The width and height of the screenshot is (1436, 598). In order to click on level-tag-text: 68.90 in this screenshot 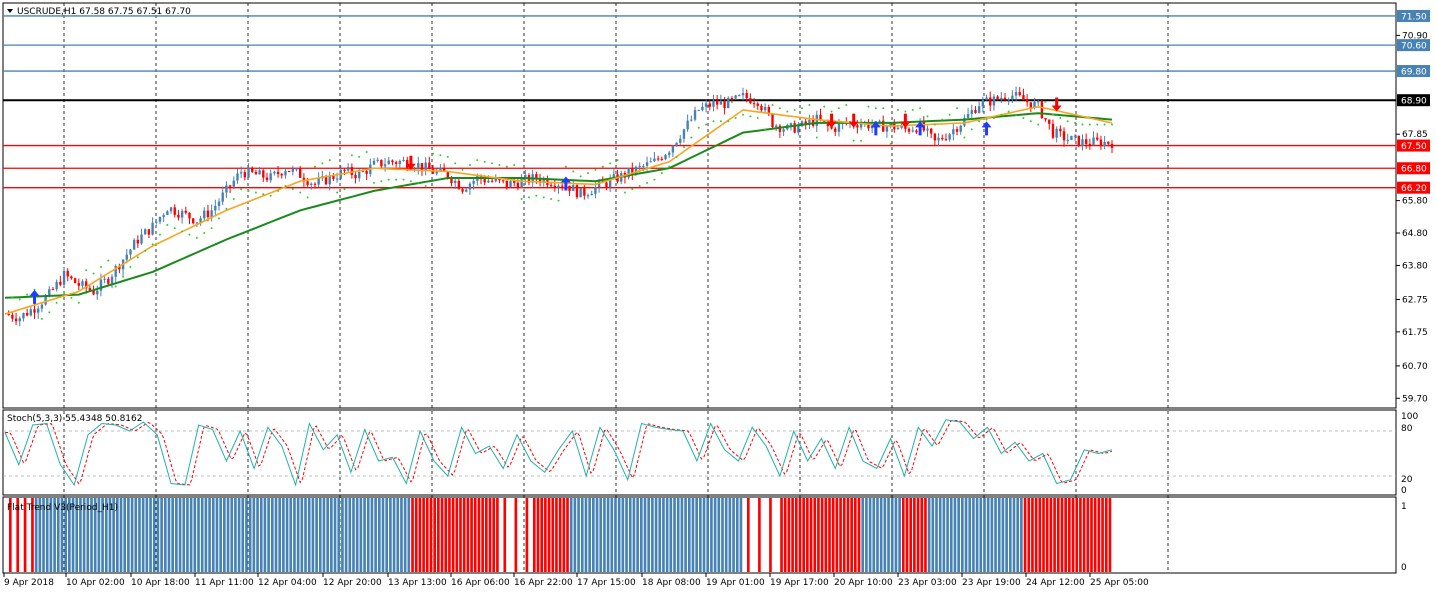, I will do `click(1414, 102)`.